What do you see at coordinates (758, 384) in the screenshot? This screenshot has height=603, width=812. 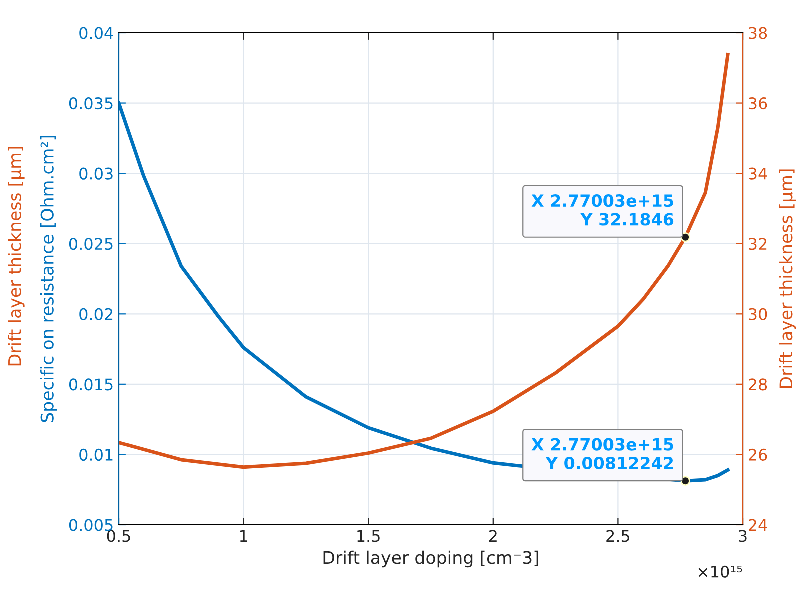 I see `y2-tick-label: 28` at bounding box center [758, 384].